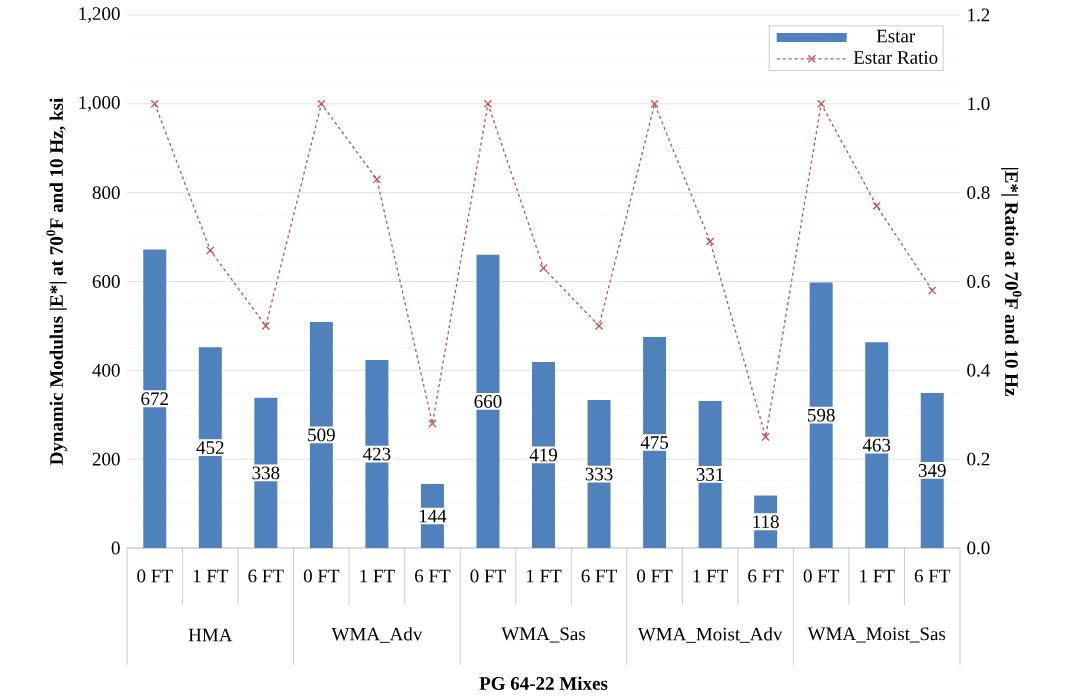 The image size is (1065, 696). What do you see at coordinates (433, 516) in the screenshot?
I see `data-label: 144` at bounding box center [433, 516].